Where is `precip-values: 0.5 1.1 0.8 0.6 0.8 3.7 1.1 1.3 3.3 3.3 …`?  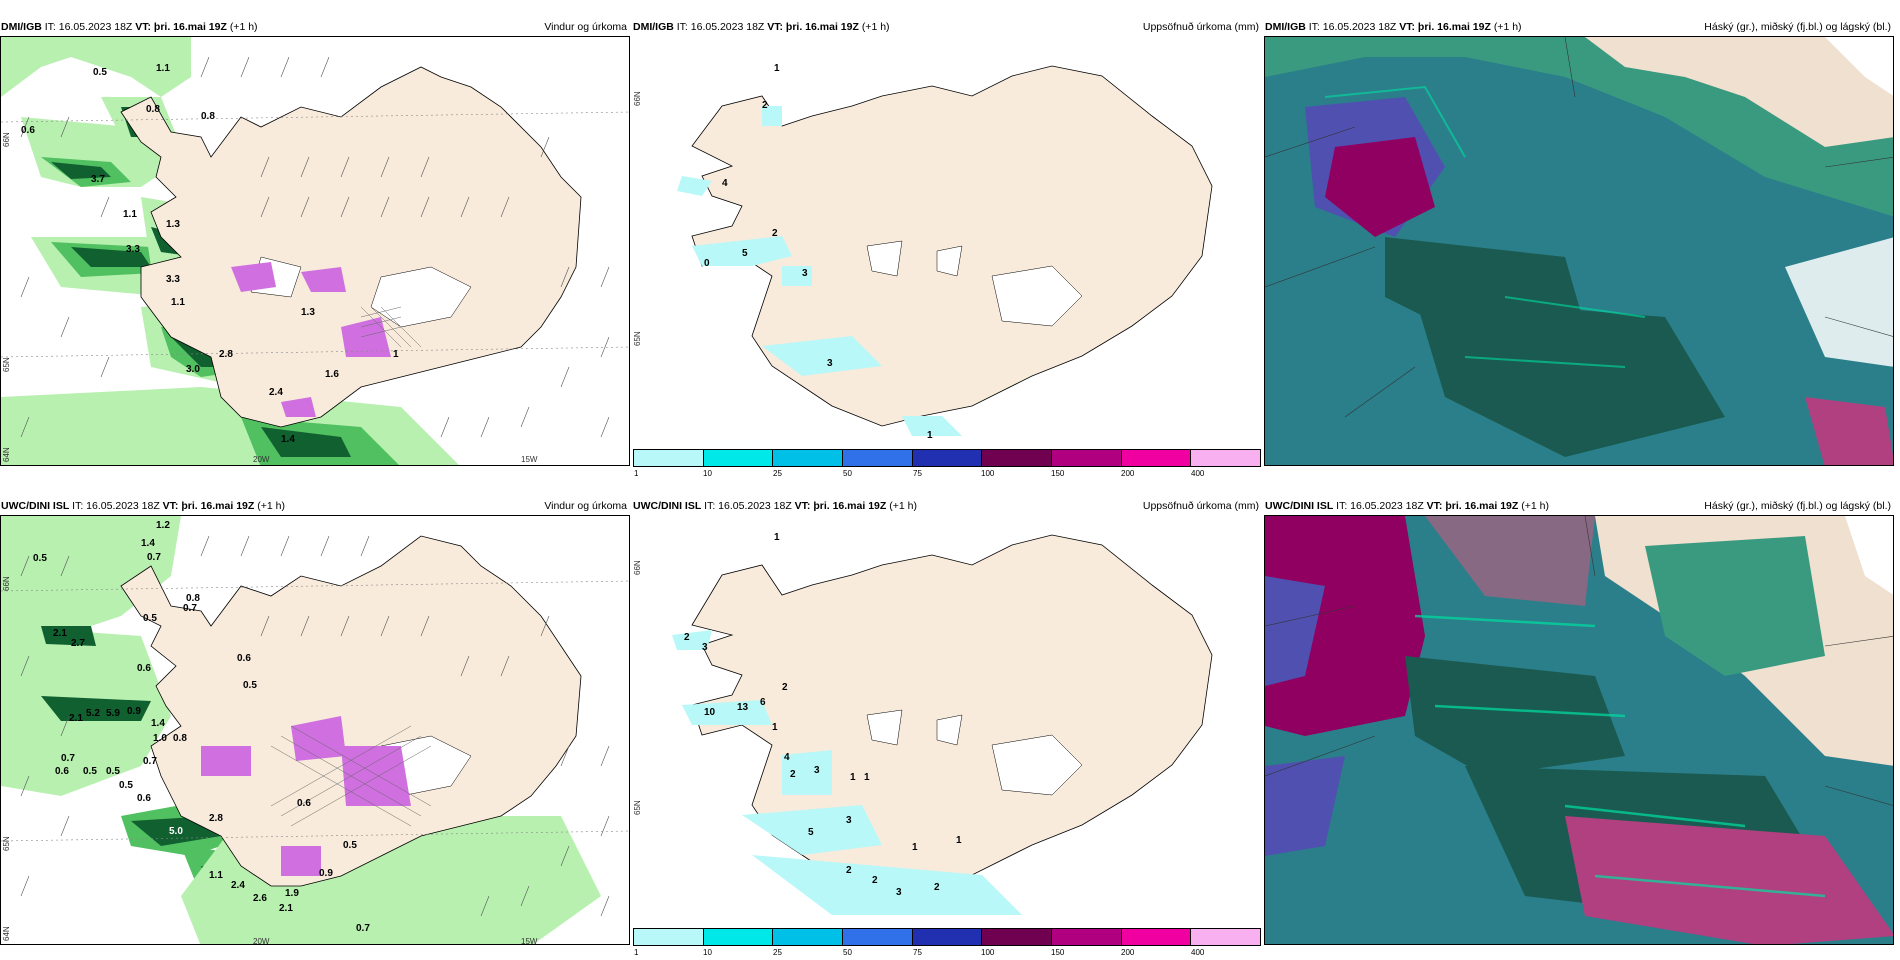
precip-values: 0.5 1.1 0.8 0.6 0.8 3.7 1.1 1.3 3.3 3.3 … is located at coordinates (210, 254).